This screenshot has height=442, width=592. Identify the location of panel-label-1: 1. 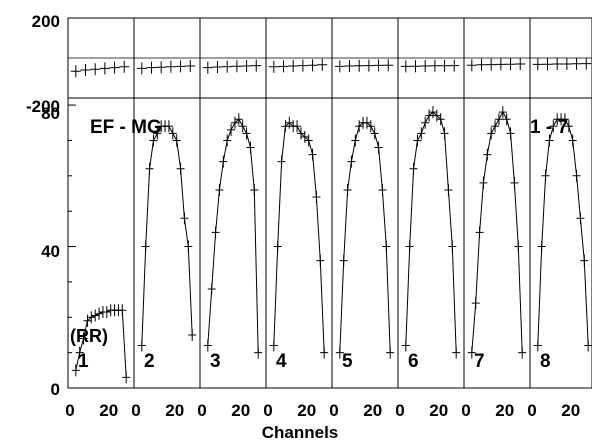
(83, 361).